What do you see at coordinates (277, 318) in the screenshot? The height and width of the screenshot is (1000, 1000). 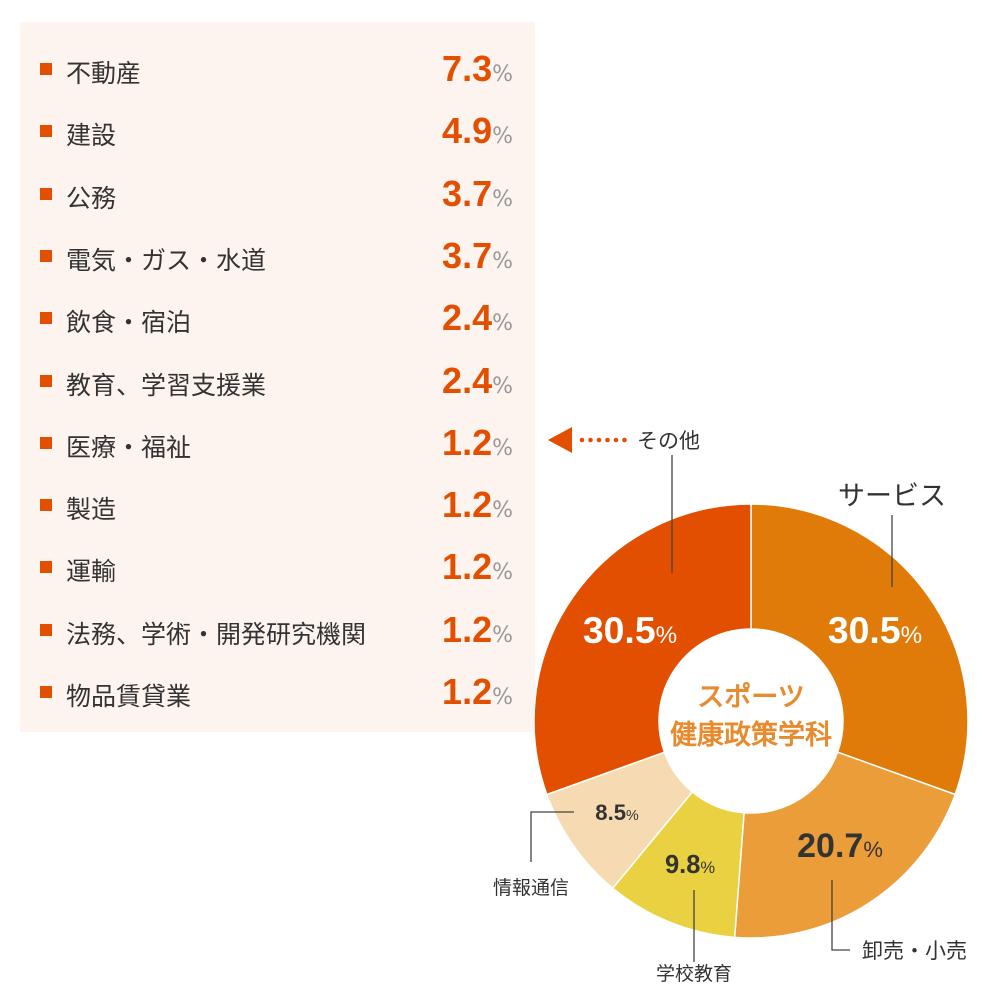 I see `legend-item: 飲食・宿泊 2.4%` at bounding box center [277, 318].